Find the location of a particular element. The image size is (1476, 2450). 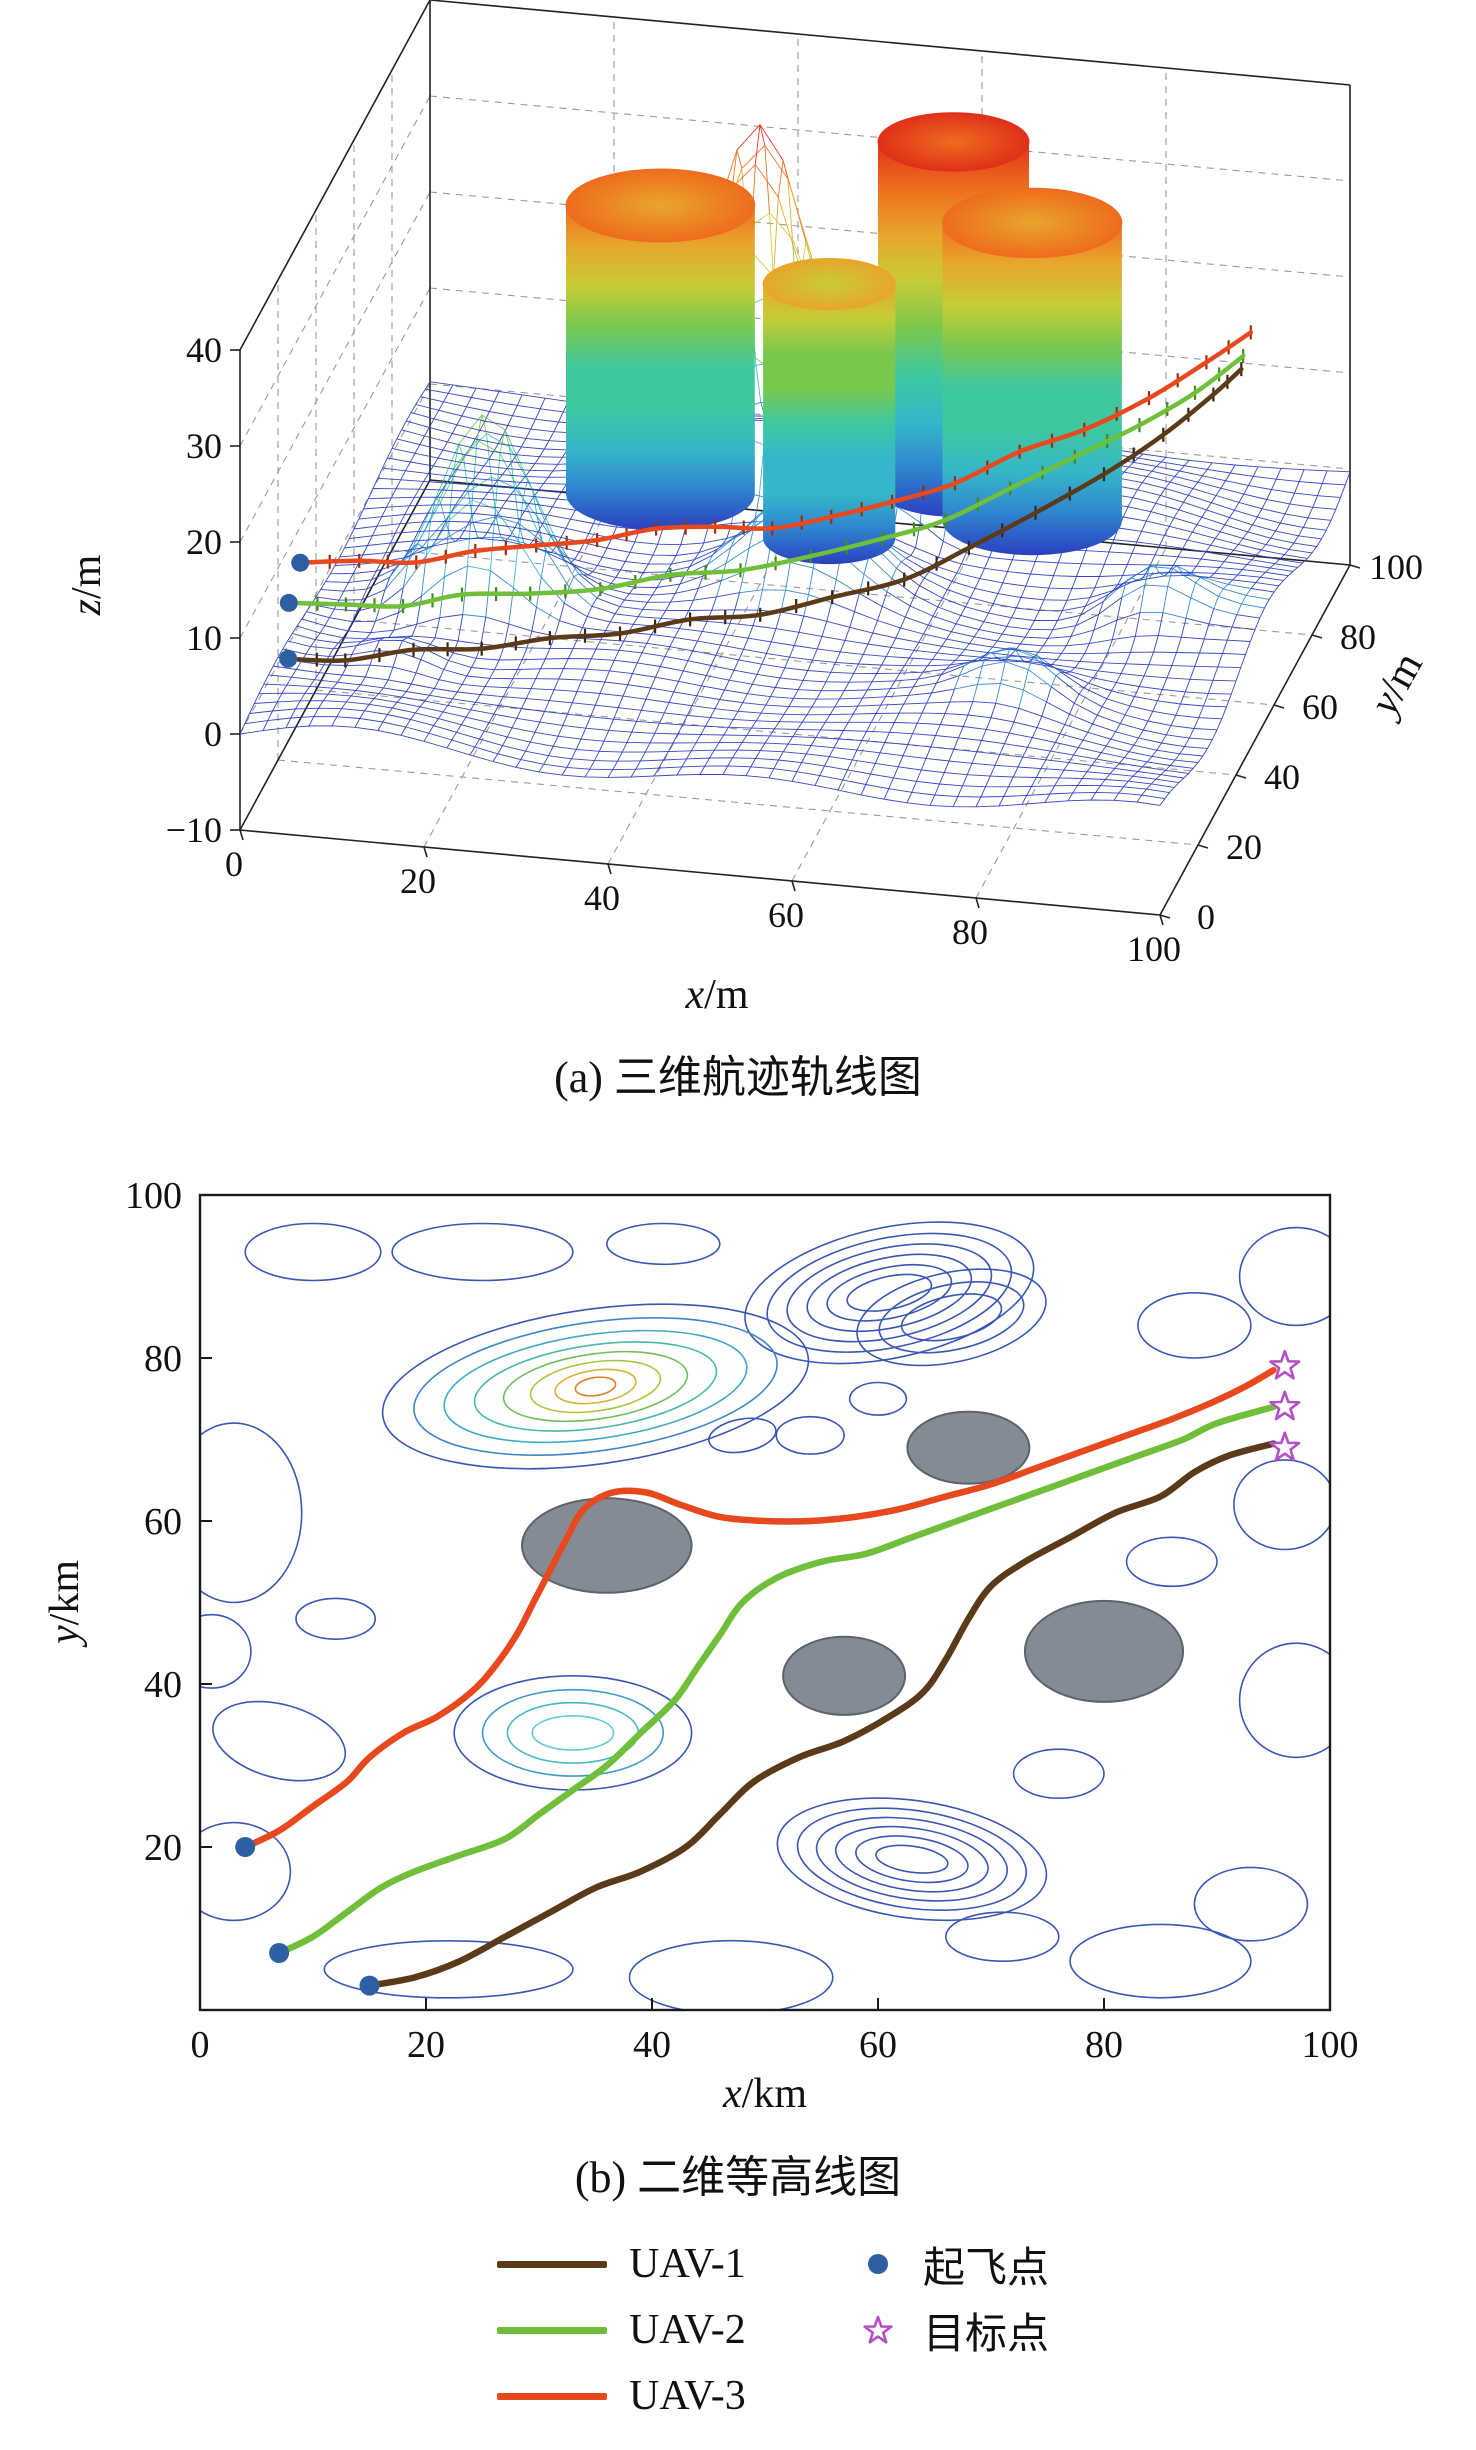

target-point-icon is located at coordinates (878, 2329).